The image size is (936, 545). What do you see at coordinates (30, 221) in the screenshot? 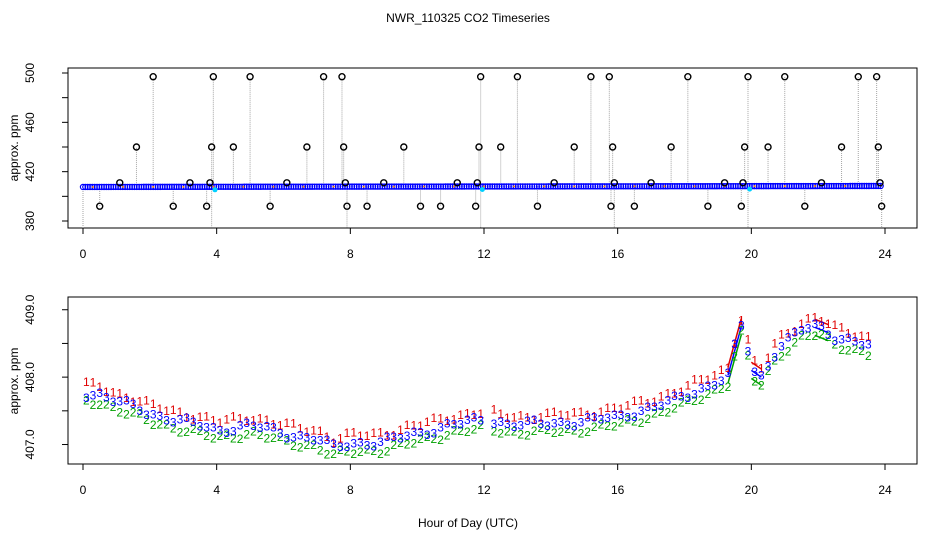
I see `top-y-tick-label: 380` at bounding box center [30, 221].